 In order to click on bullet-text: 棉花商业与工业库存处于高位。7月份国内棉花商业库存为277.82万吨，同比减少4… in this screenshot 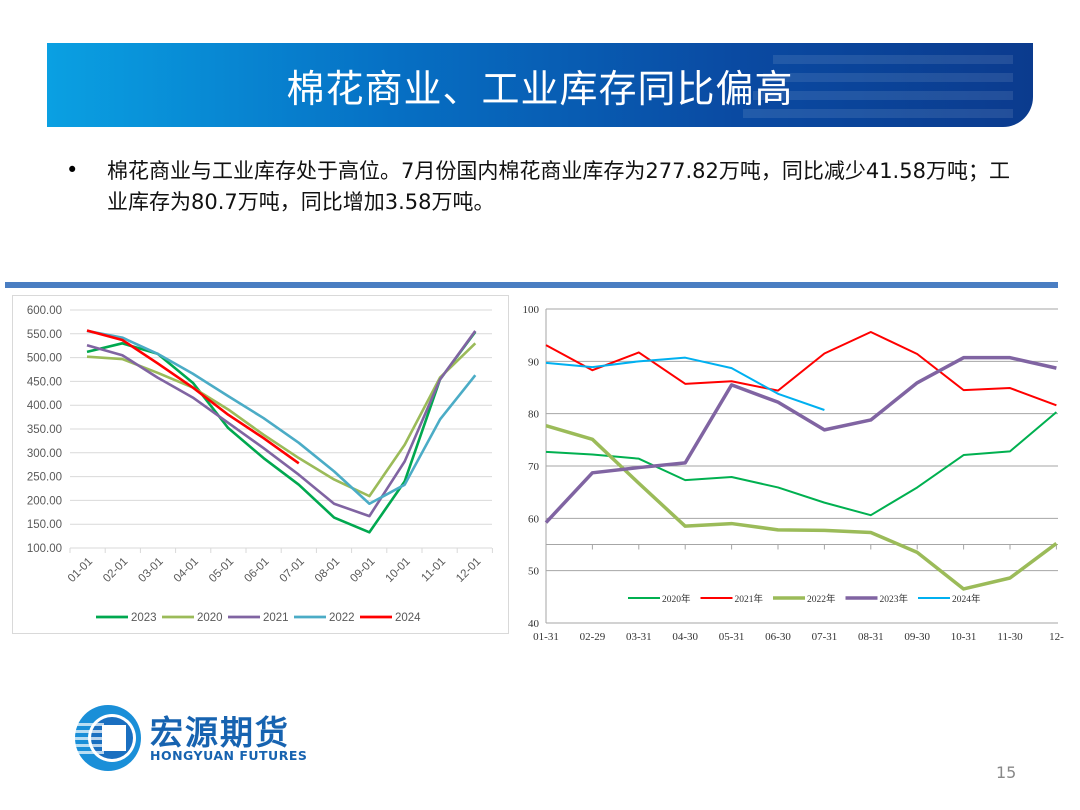, I will do `click(558, 186)`.